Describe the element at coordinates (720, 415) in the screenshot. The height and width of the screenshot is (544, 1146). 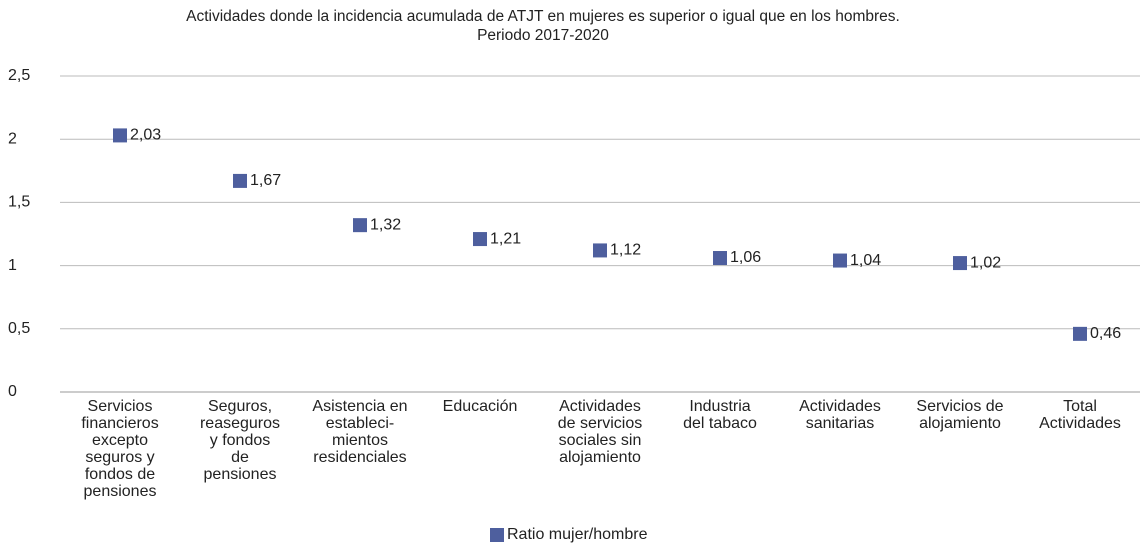
I see `x-tick-label: Industria del tabaco` at that location.